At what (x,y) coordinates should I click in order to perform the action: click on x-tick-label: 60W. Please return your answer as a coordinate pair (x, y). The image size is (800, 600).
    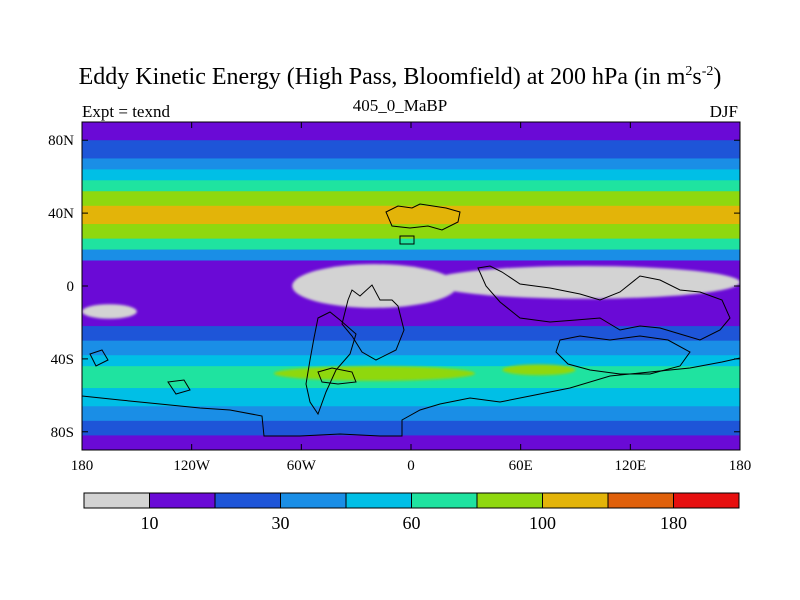
    Looking at the image, I should click on (302, 466).